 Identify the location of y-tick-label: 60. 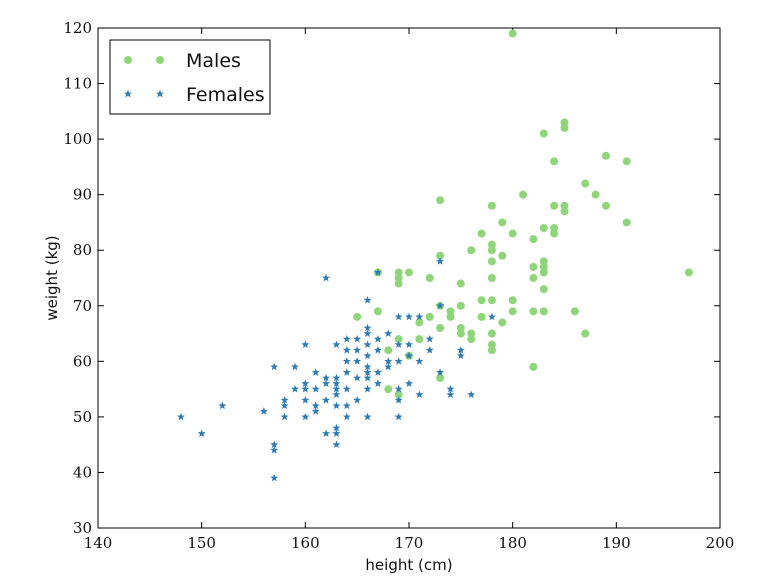
(82, 361).